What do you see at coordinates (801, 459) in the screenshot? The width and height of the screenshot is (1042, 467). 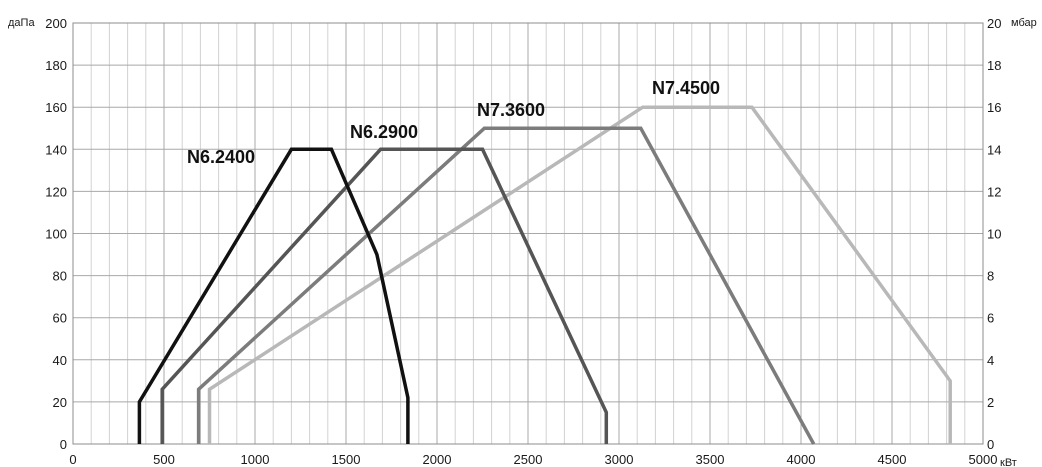 I see `x-tick-label: 4000` at bounding box center [801, 459].